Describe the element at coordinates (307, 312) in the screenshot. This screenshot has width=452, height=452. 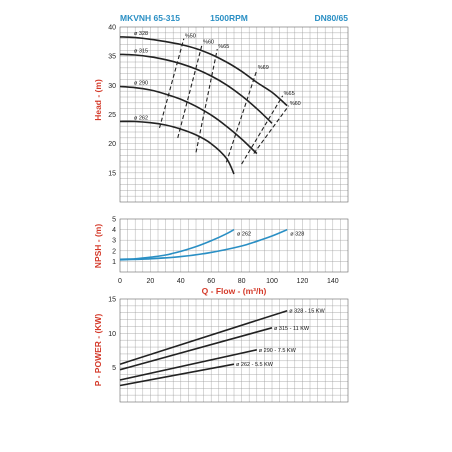
I see `power-curve-label: ø 328 - 15 KW` at that location.